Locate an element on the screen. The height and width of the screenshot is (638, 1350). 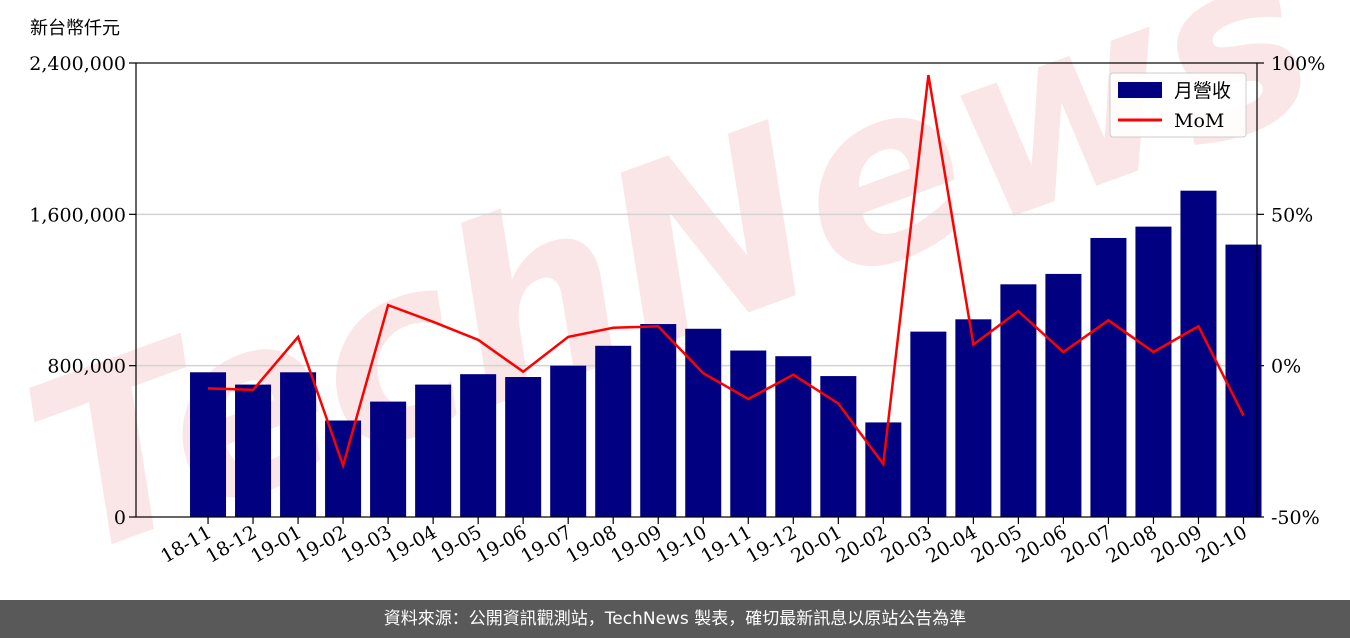
x-tick-label: 20-01 is located at coordinates (816, 544).